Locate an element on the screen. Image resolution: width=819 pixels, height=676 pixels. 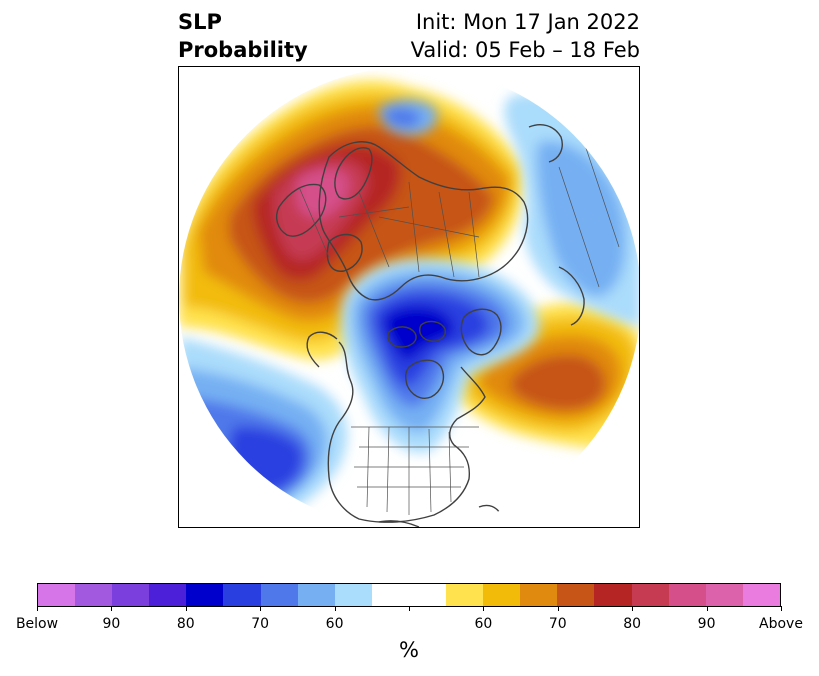
colorbar-unit-label: % is located at coordinates (409, 650).